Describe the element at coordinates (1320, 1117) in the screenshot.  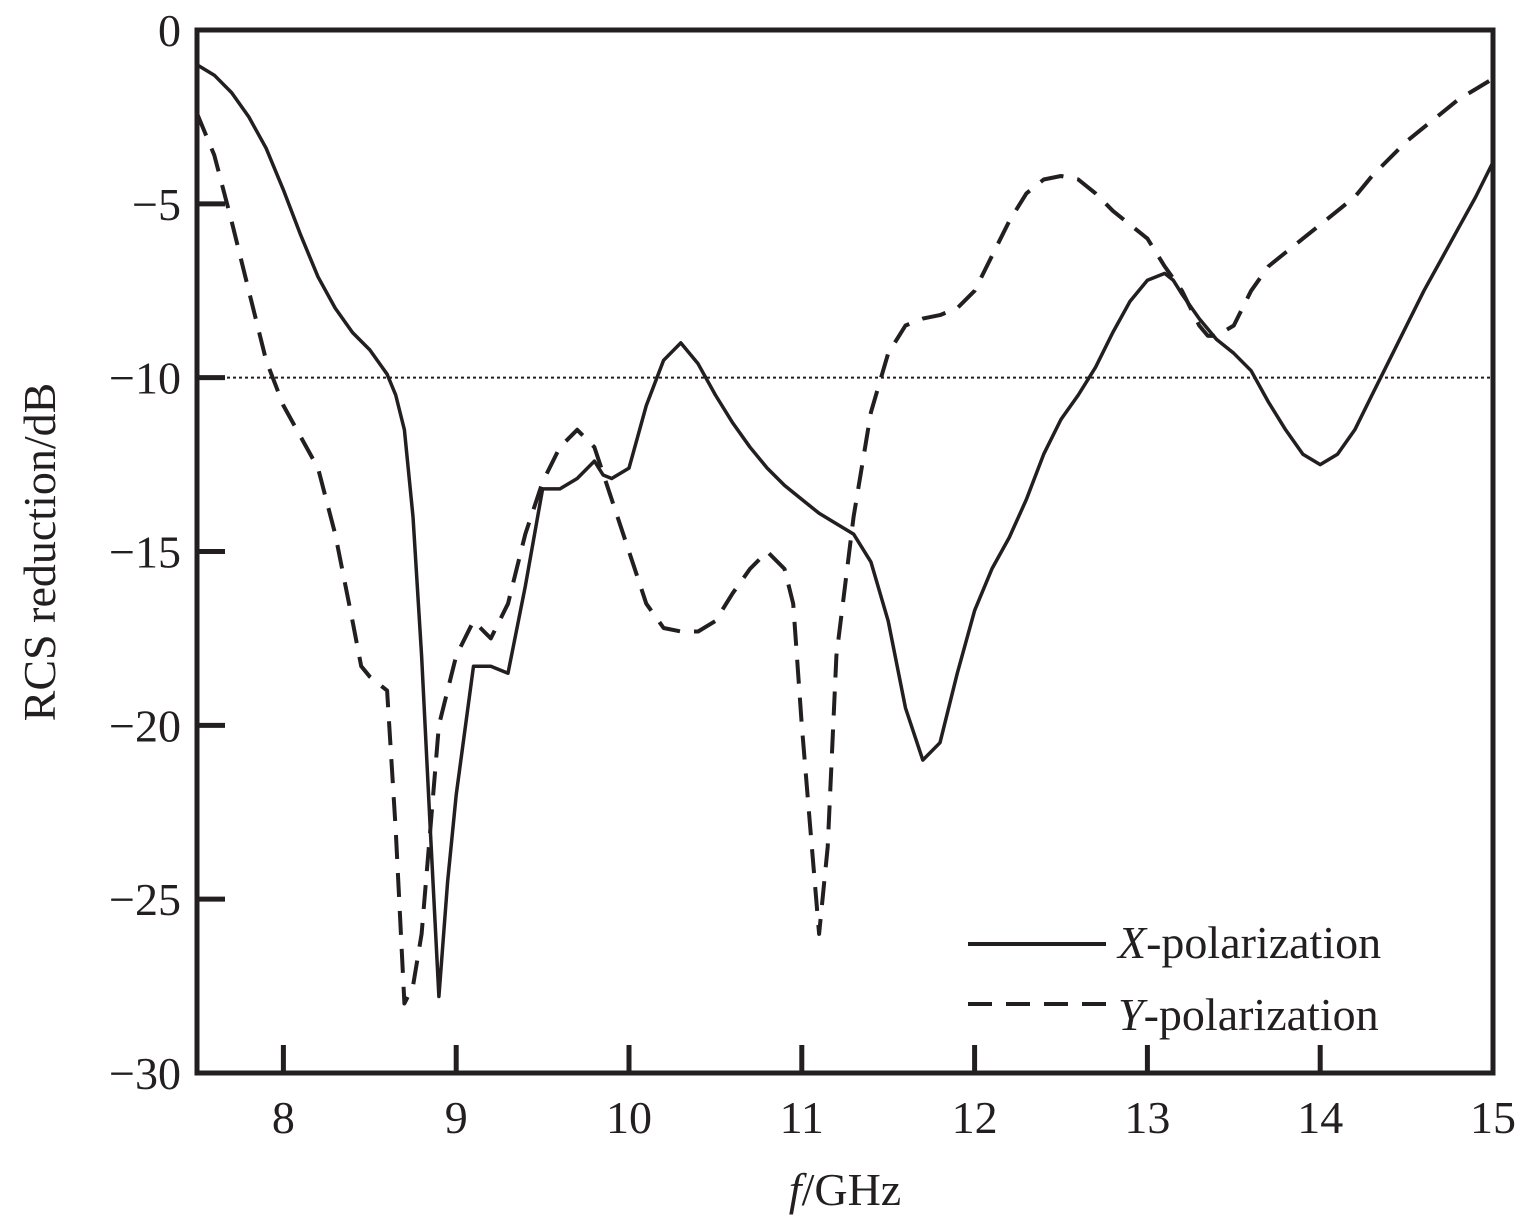
I see `x-tick-label: 14` at that location.